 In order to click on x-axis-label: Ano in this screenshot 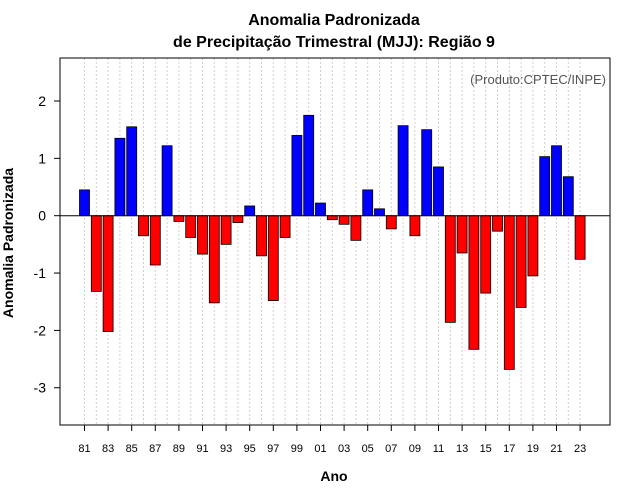, I will do `click(333, 476)`.